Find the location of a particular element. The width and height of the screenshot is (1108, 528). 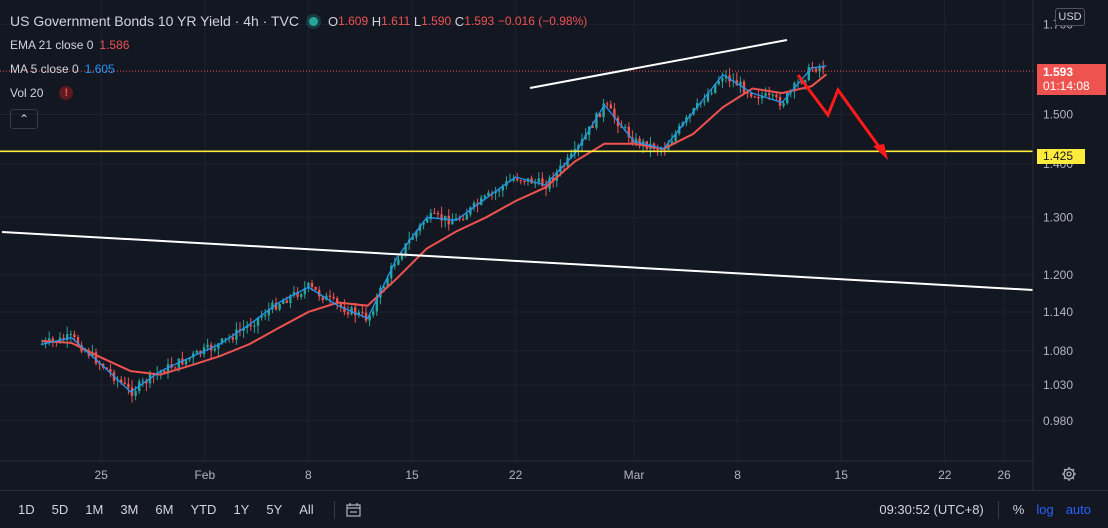

low-value: 1.590 is located at coordinates (436, 21).